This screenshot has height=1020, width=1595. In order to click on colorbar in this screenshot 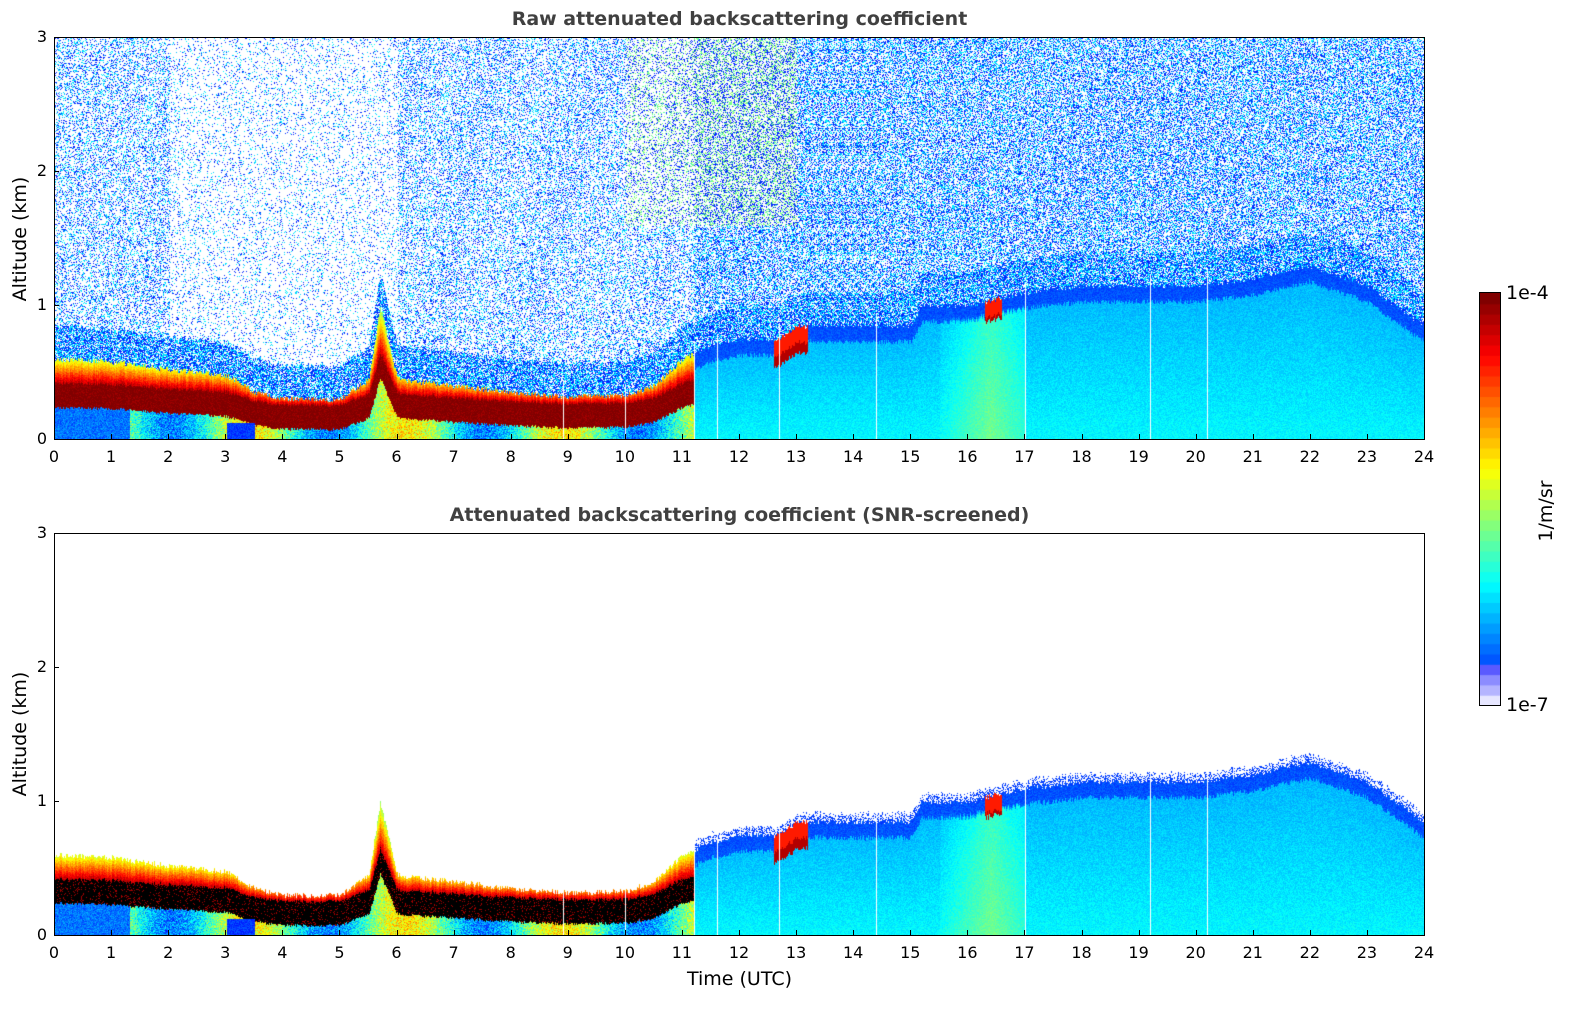, I will do `click(1490, 499)`.